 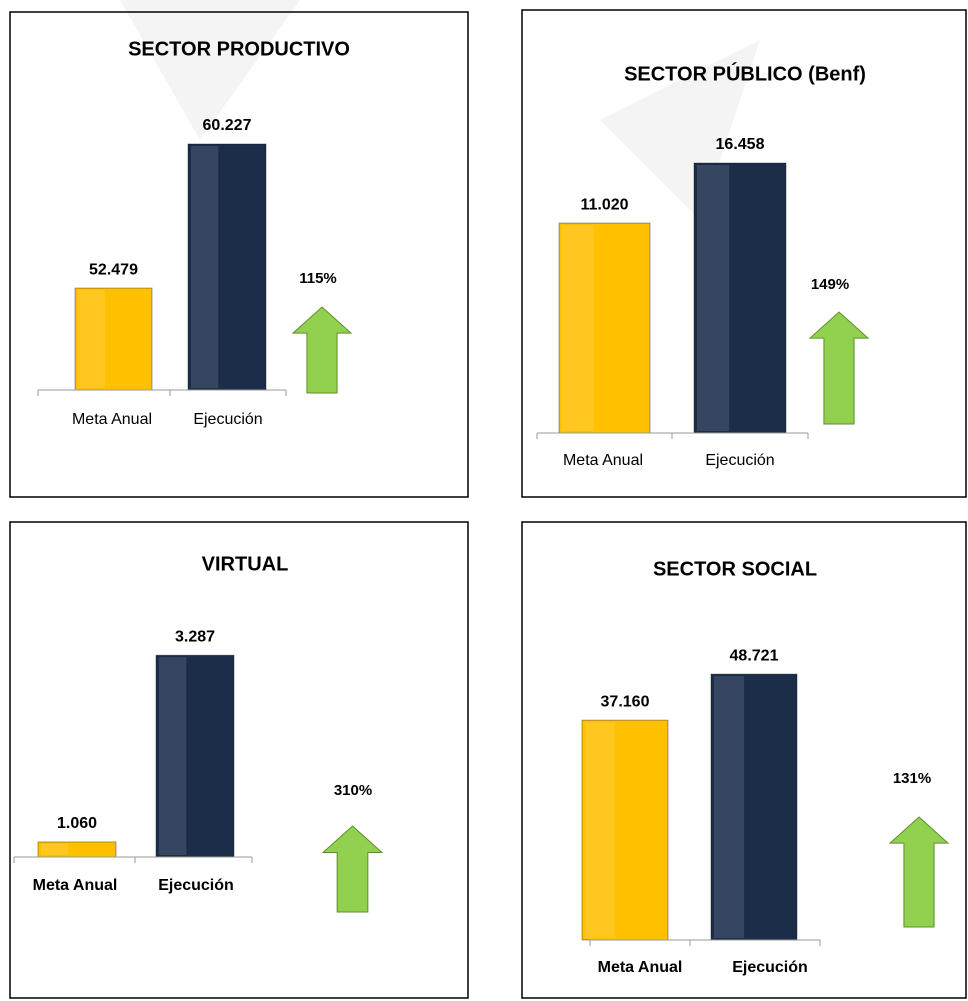 What do you see at coordinates (195, 636) in the screenshot?
I see `value-label: 3.287` at bounding box center [195, 636].